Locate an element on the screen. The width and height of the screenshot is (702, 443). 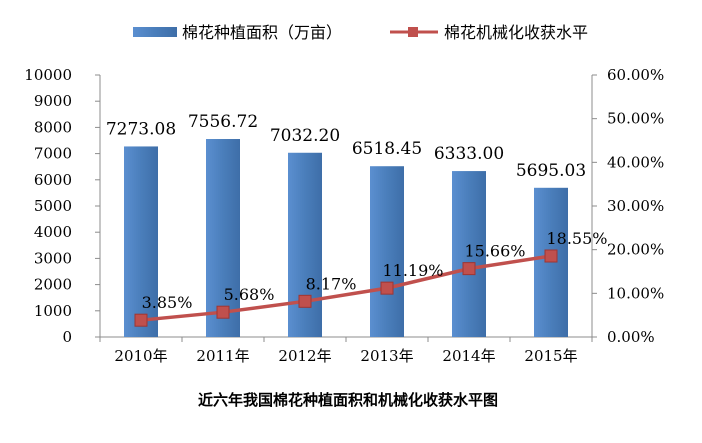
bar-2012年 is located at coordinates (305, 244).